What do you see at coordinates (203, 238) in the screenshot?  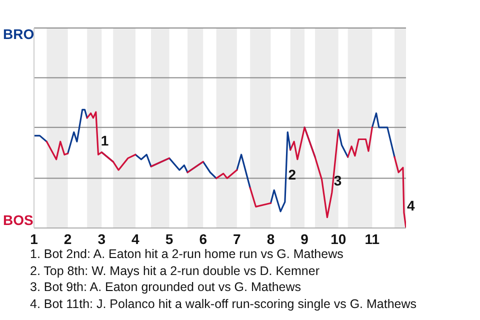 I see `x-tick-label: 6` at bounding box center [203, 238].